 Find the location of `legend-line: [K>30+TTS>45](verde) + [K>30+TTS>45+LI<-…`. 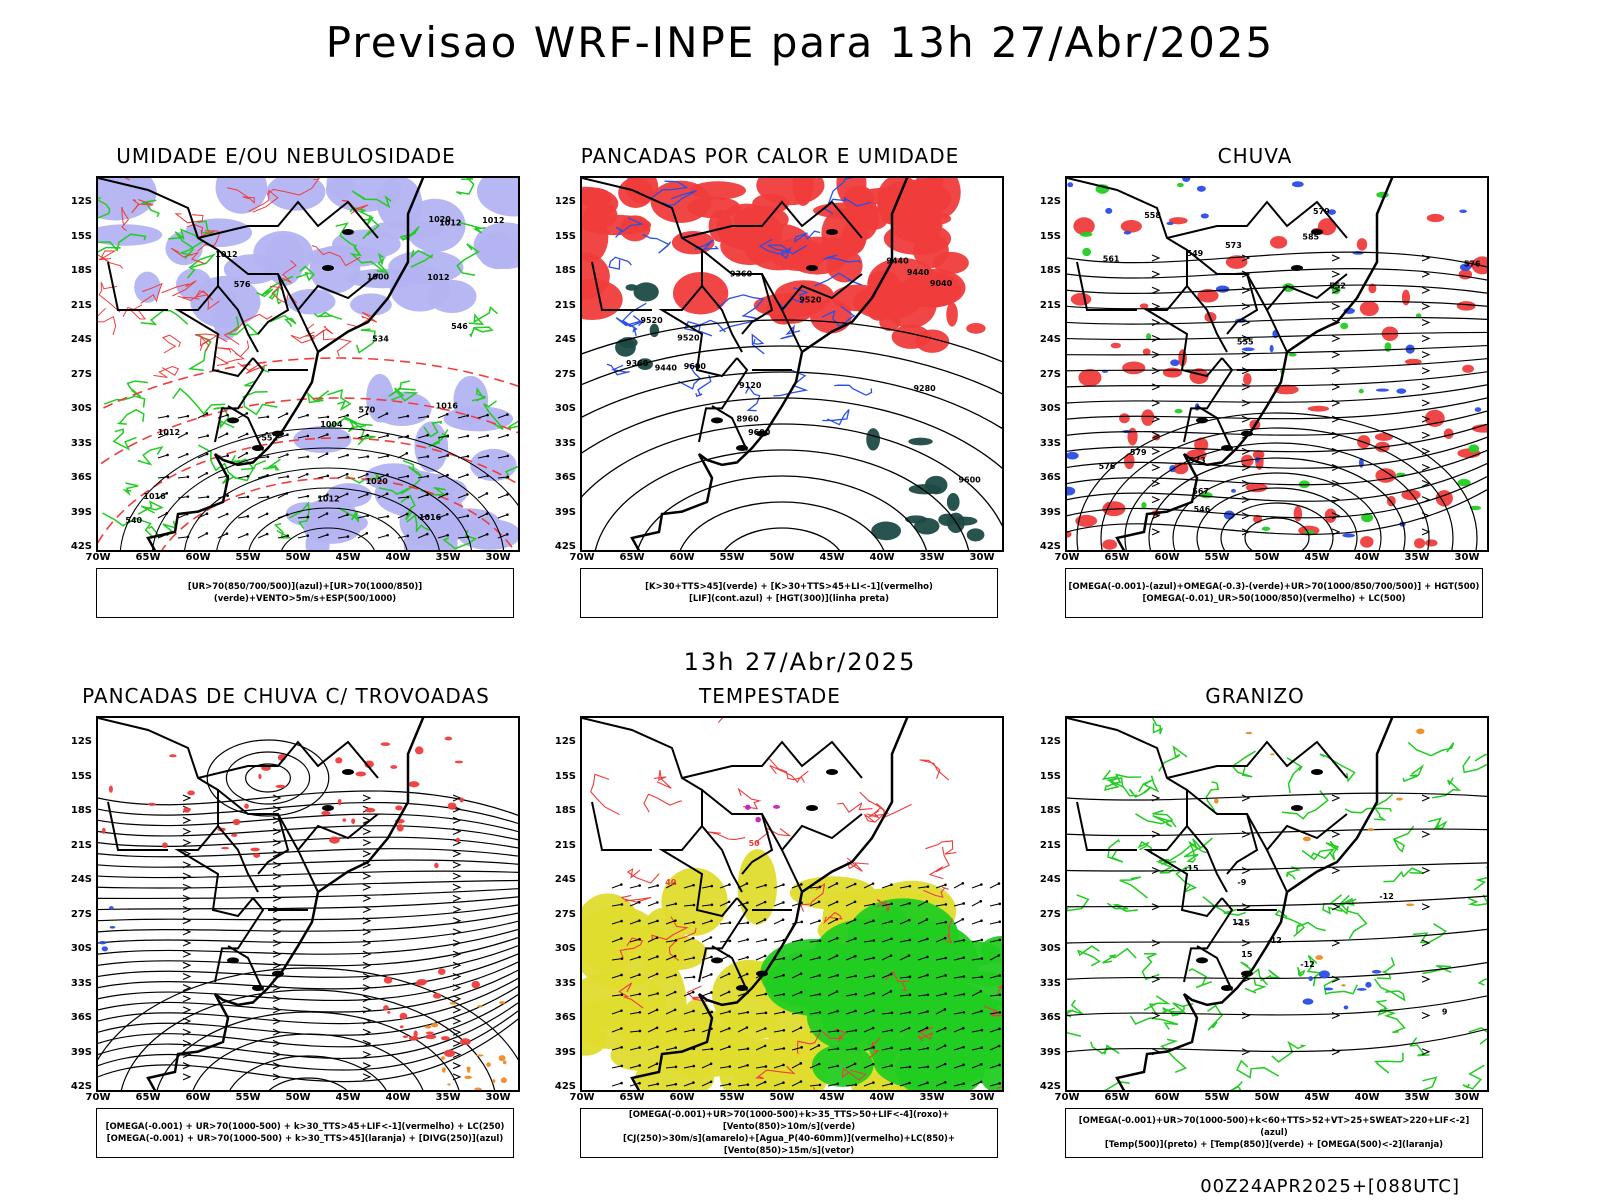

legend-line: [K>30+TTS>45](verde) + [K>30+TTS>45+LI<-… is located at coordinates (789, 587).